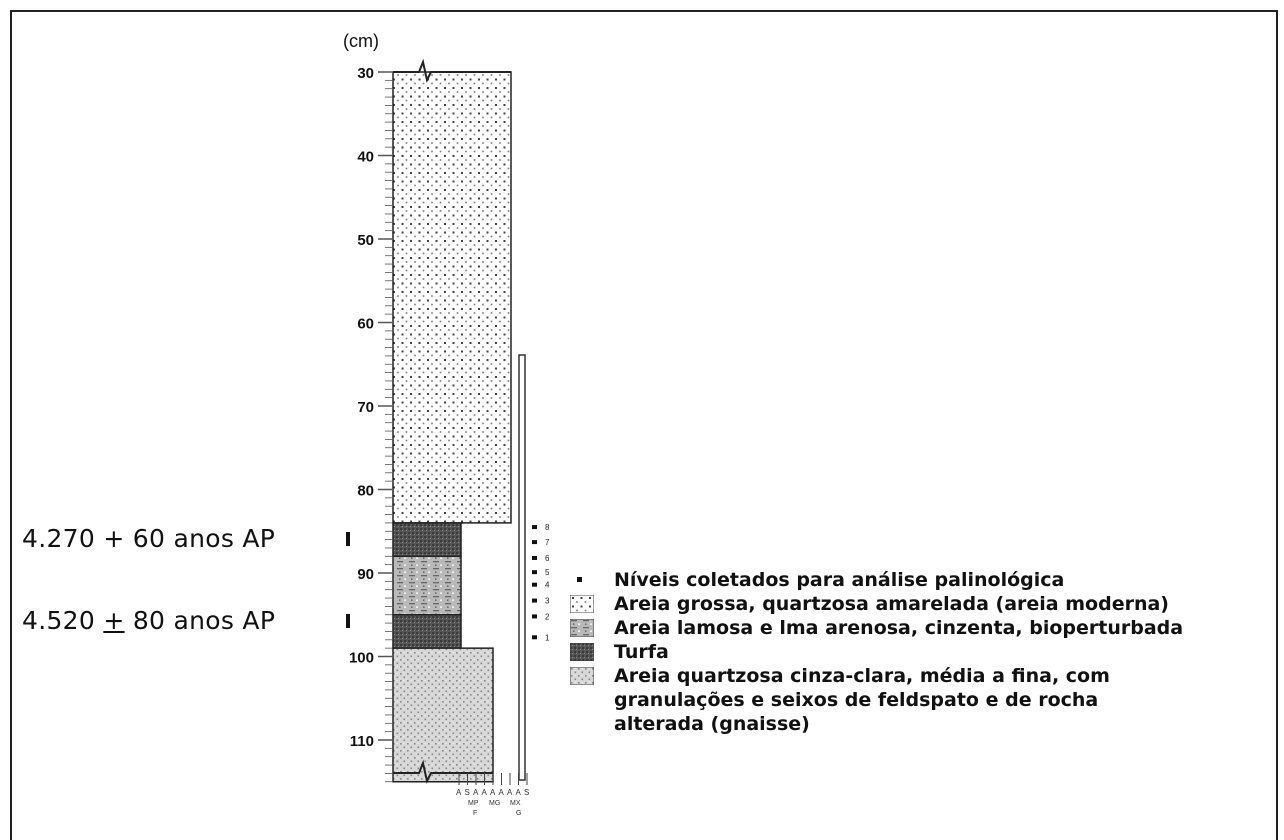 Image resolution: width=1284 pixels, height=840 pixels. What do you see at coordinates (547, 542) in the screenshot?
I see `sample-number: 7` at bounding box center [547, 542].